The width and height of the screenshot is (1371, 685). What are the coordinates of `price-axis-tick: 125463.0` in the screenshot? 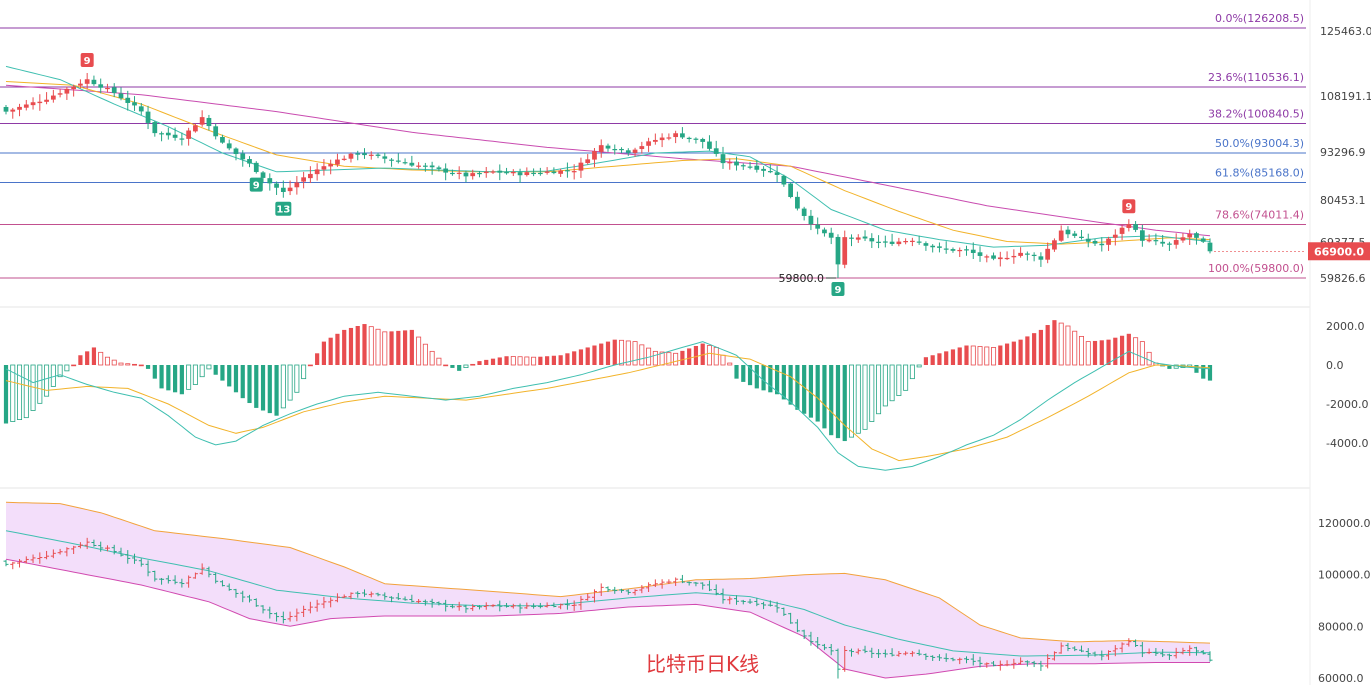 It's located at (1345, 31).